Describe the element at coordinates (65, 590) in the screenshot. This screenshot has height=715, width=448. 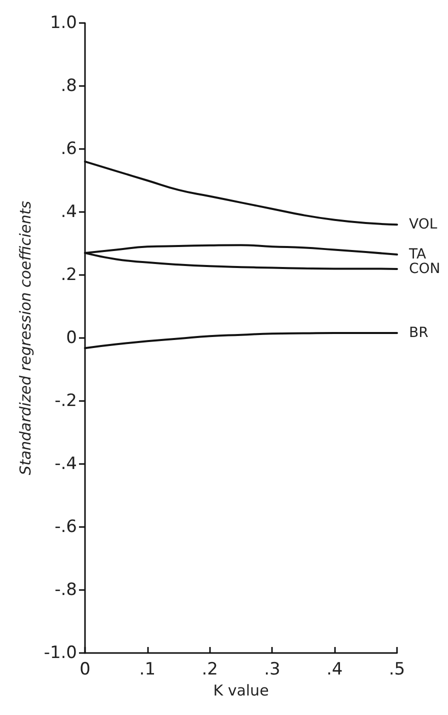
I see `y-tick-label: -.8` at that location.